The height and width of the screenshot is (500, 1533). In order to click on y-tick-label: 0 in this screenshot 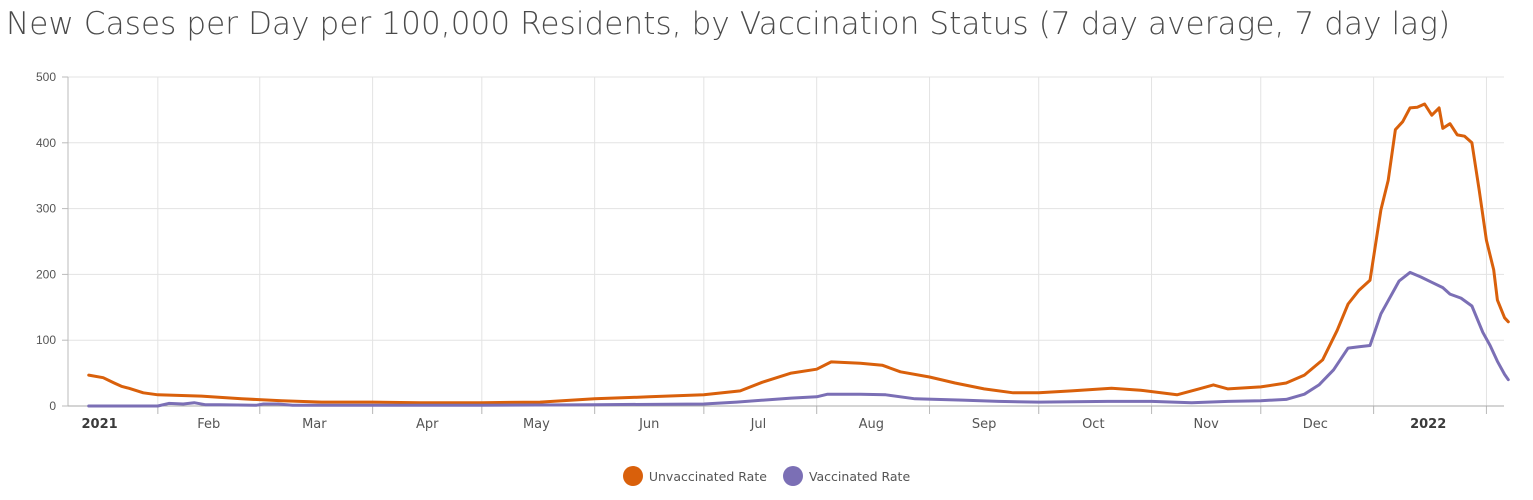, I will do `click(52, 406)`.